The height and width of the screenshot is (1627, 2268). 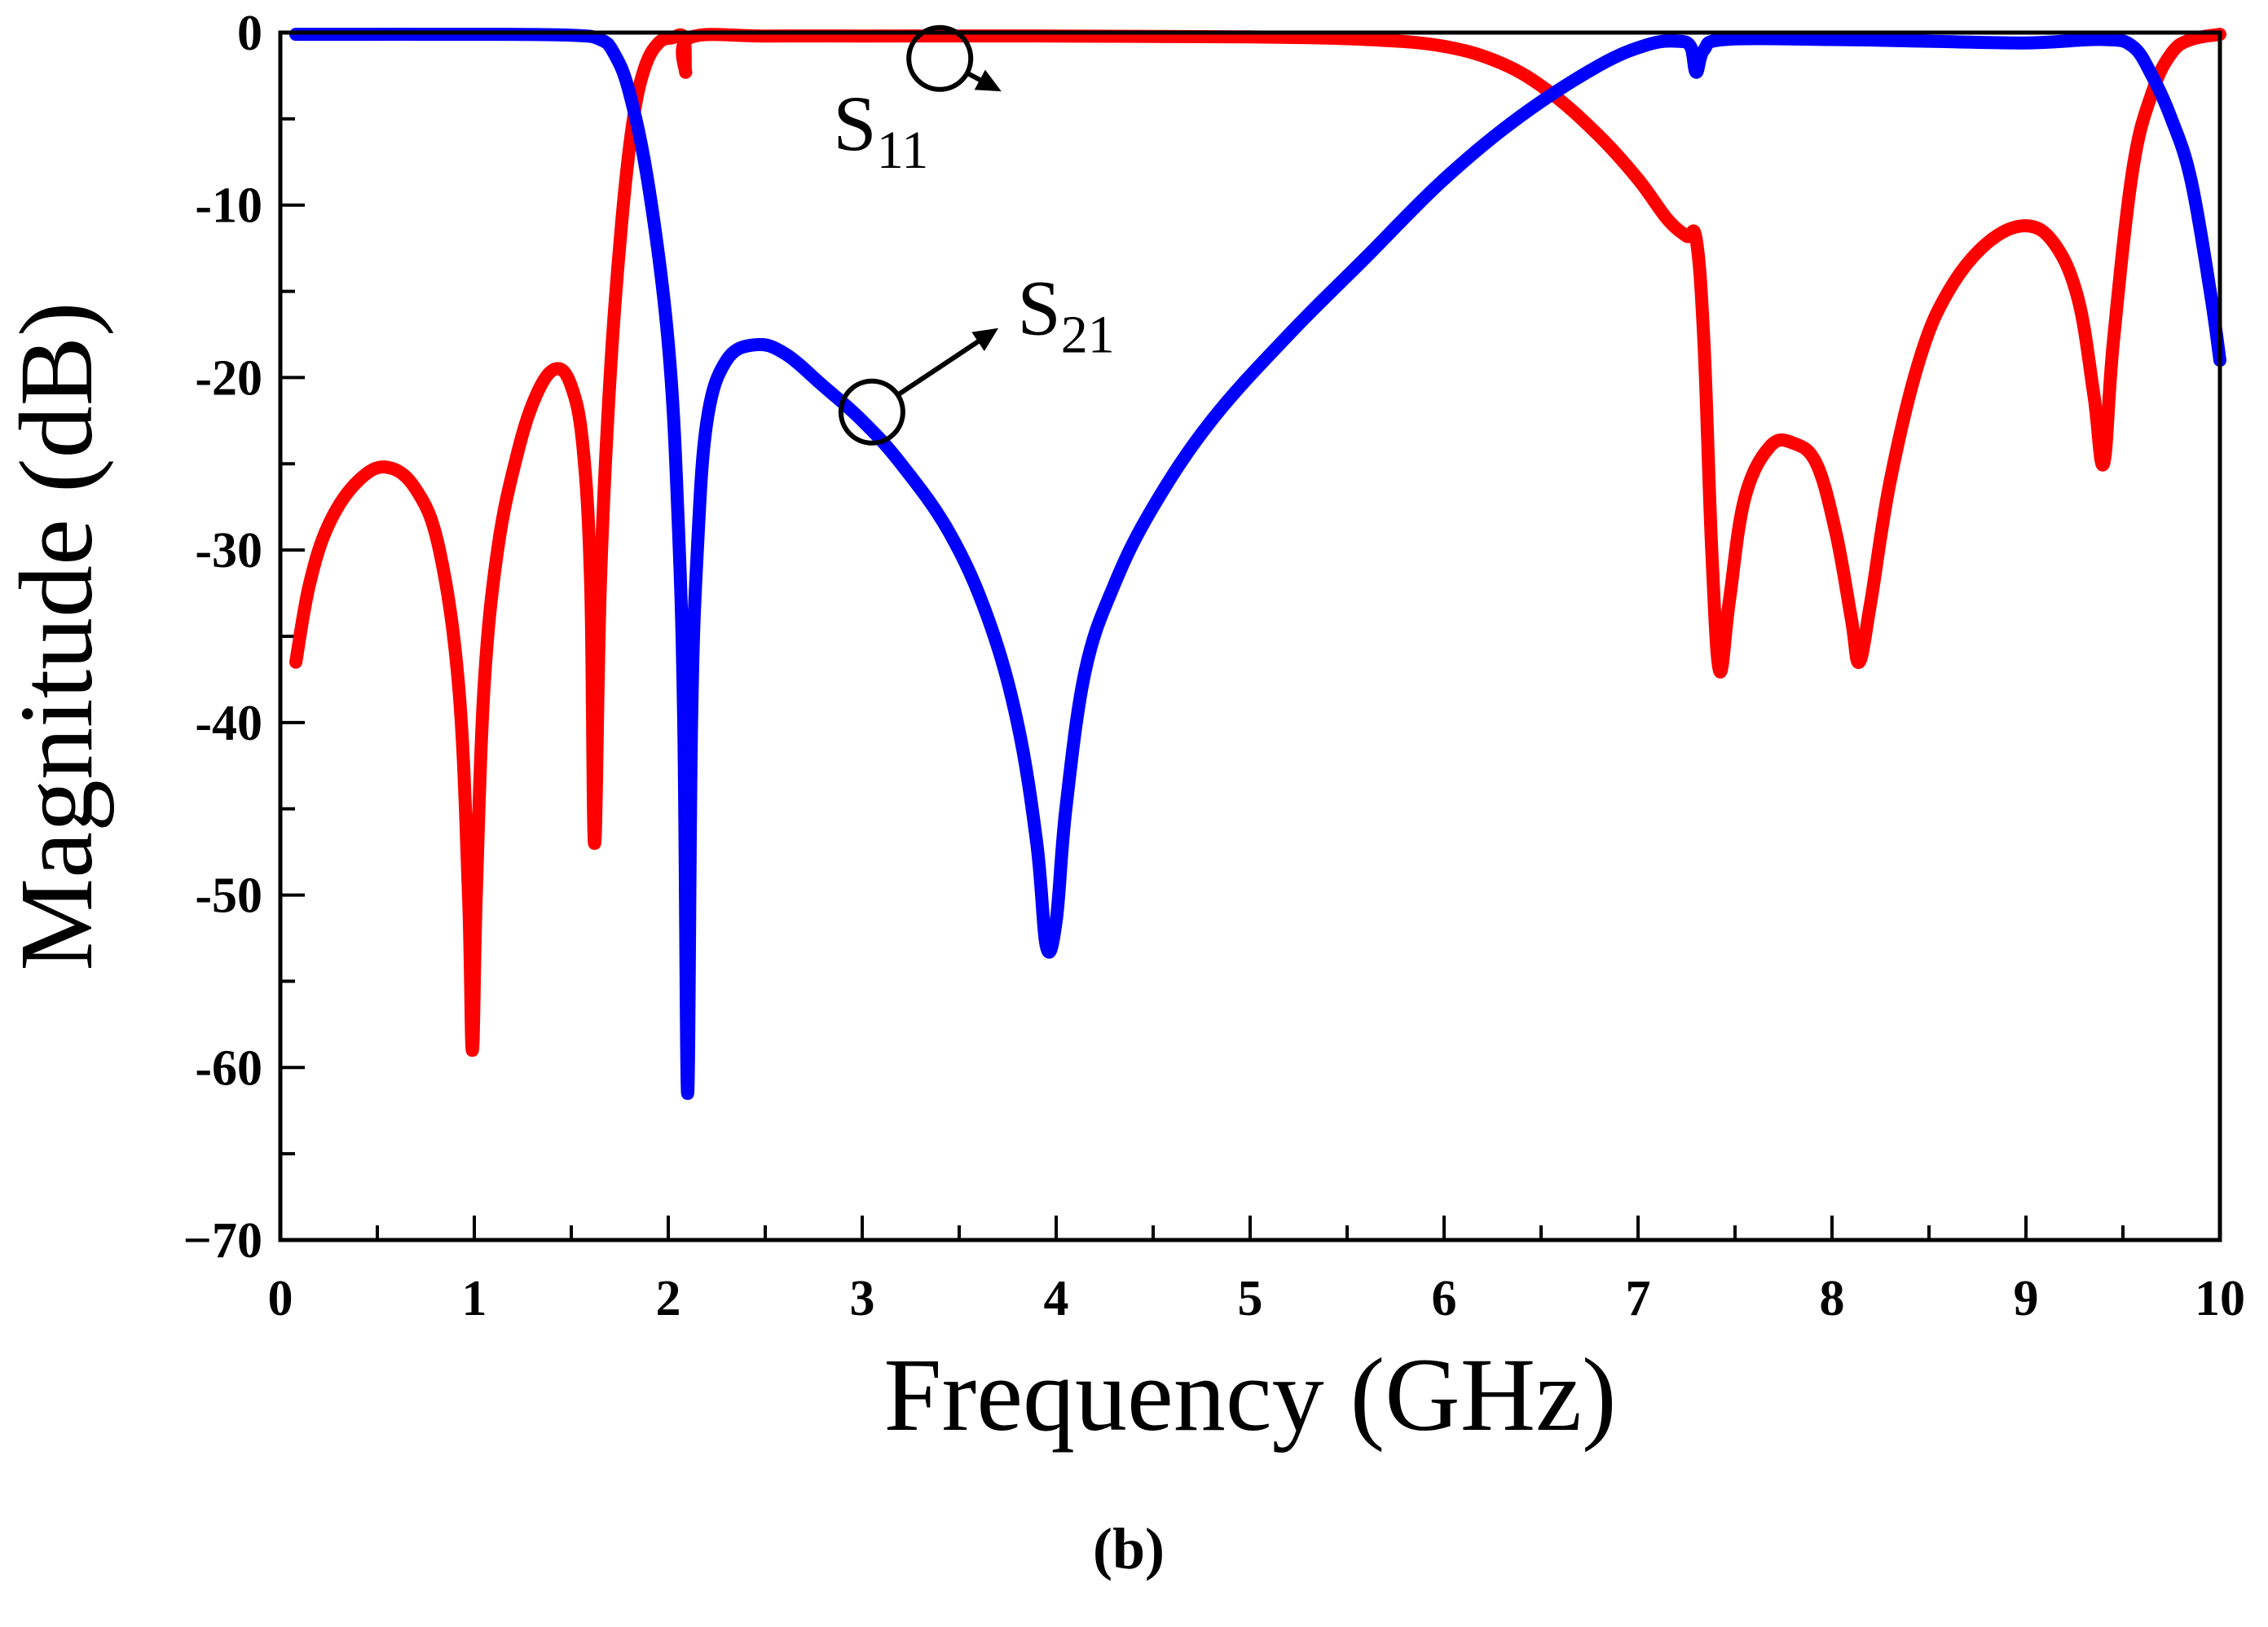 I want to click on x-tick-label: 10, so click(x=2220, y=1299).